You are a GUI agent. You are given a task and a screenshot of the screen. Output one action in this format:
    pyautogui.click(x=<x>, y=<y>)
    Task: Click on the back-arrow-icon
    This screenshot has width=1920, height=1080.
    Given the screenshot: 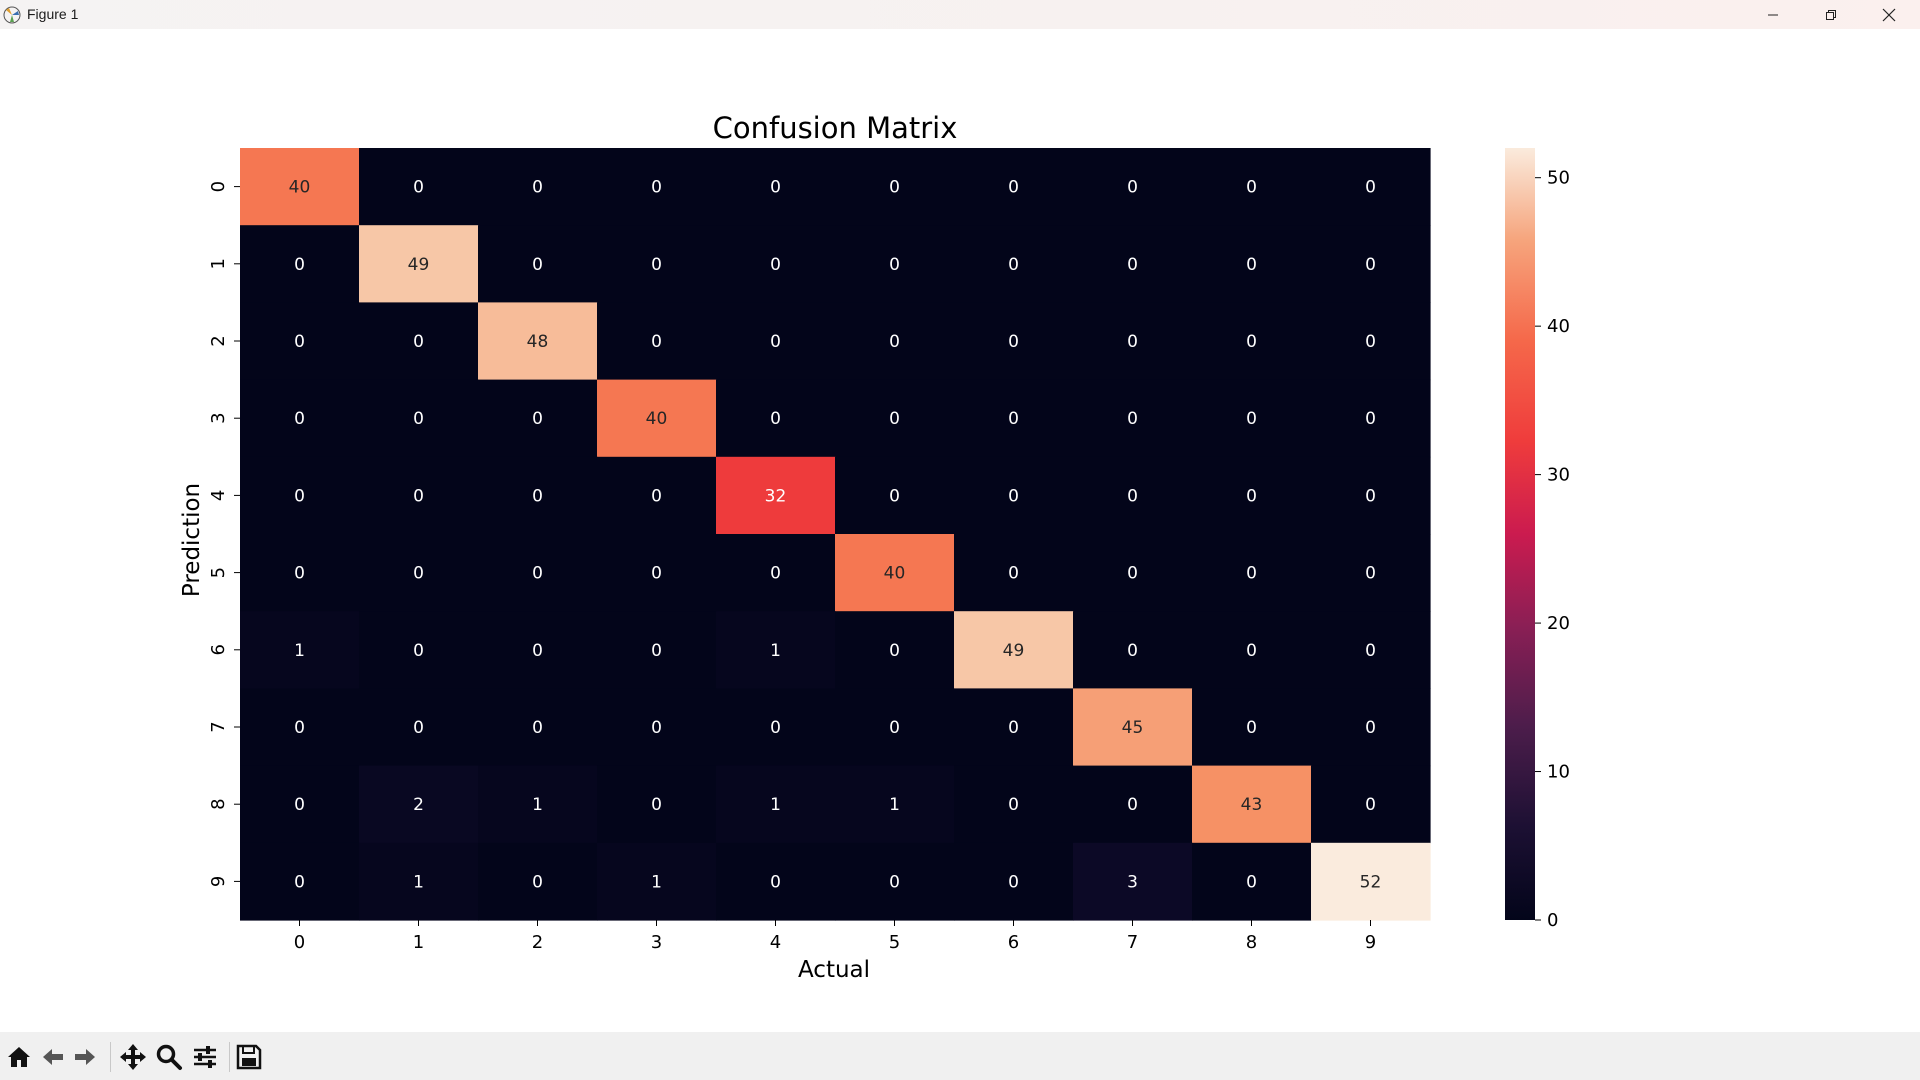 What is the action you would take?
    pyautogui.click(x=53, y=1057)
    